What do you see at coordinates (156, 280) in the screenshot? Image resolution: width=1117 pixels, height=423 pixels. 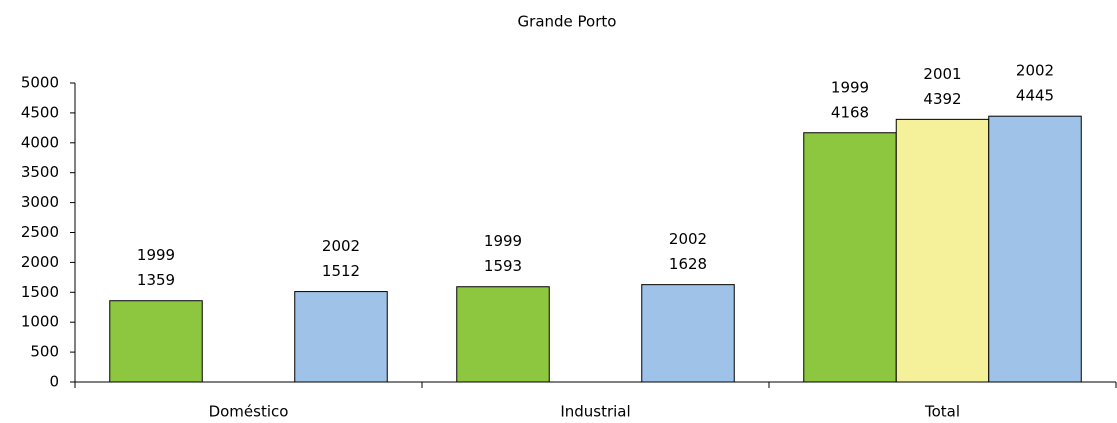 I see `data-label: 1359` at bounding box center [156, 280].